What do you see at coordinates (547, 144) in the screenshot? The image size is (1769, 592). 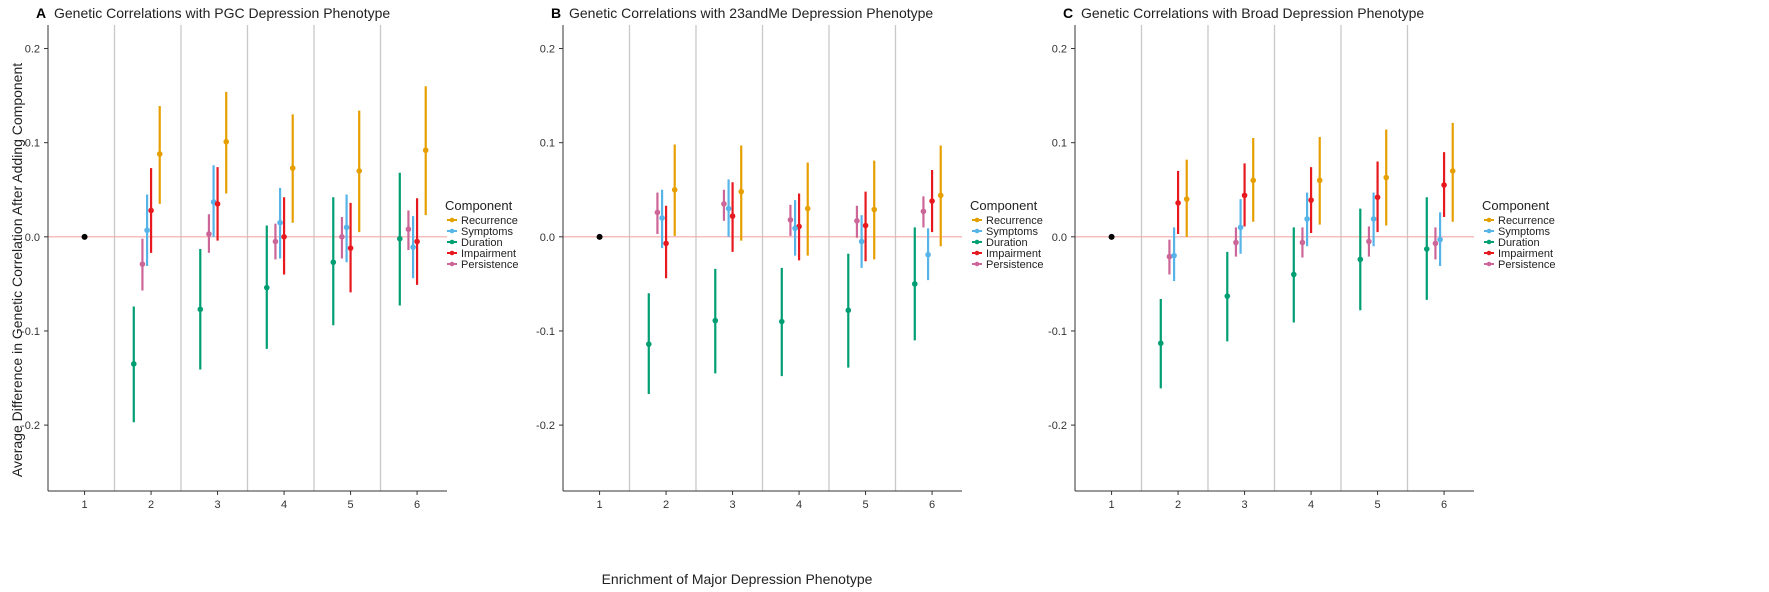 I see `y-tick-label: 0.1` at bounding box center [547, 144].